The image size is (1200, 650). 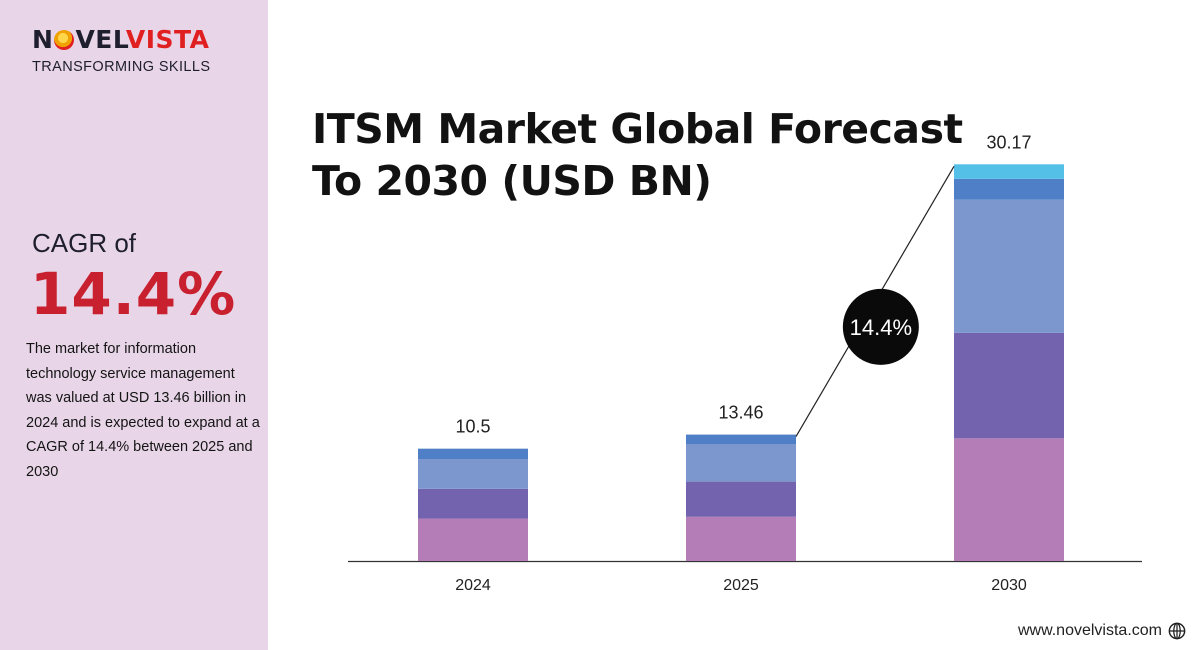 What do you see at coordinates (43, 39) in the screenshot?
I see `logo-word-part1: N` at bounding box center [43, 39].